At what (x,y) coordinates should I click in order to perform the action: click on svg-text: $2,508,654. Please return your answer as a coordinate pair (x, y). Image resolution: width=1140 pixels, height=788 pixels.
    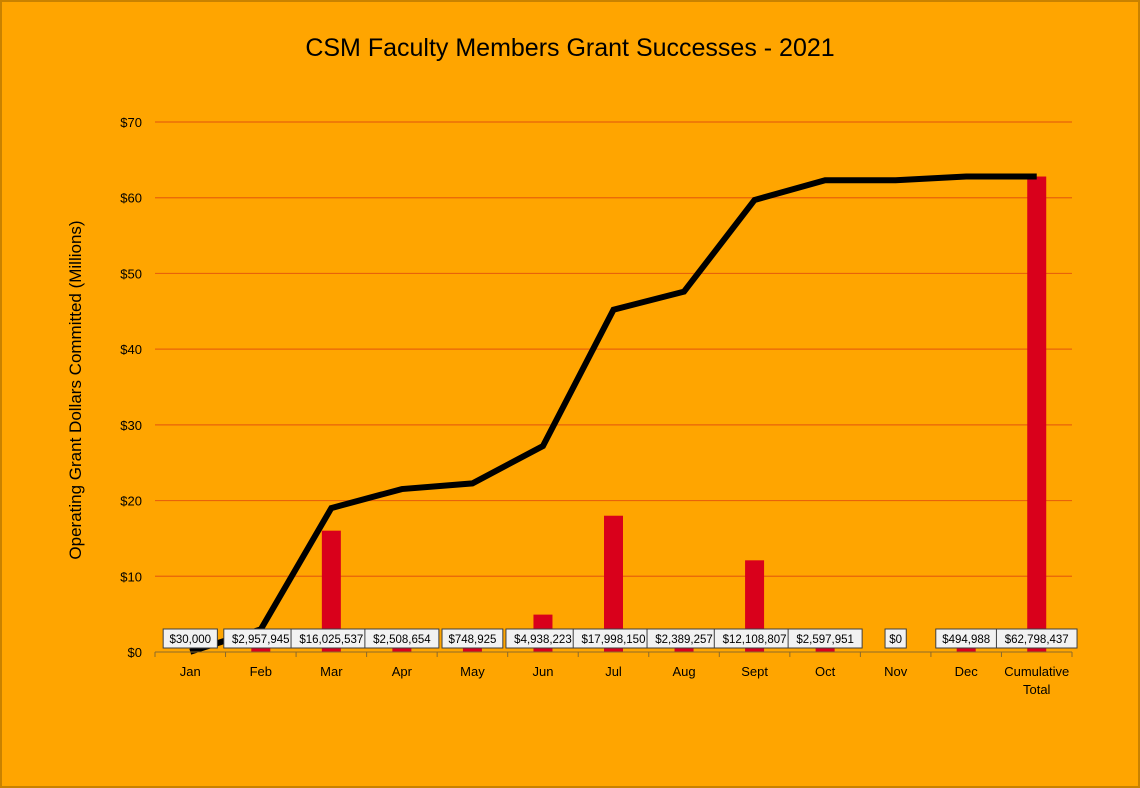
    Looking at the image, I should click on (402, 640).